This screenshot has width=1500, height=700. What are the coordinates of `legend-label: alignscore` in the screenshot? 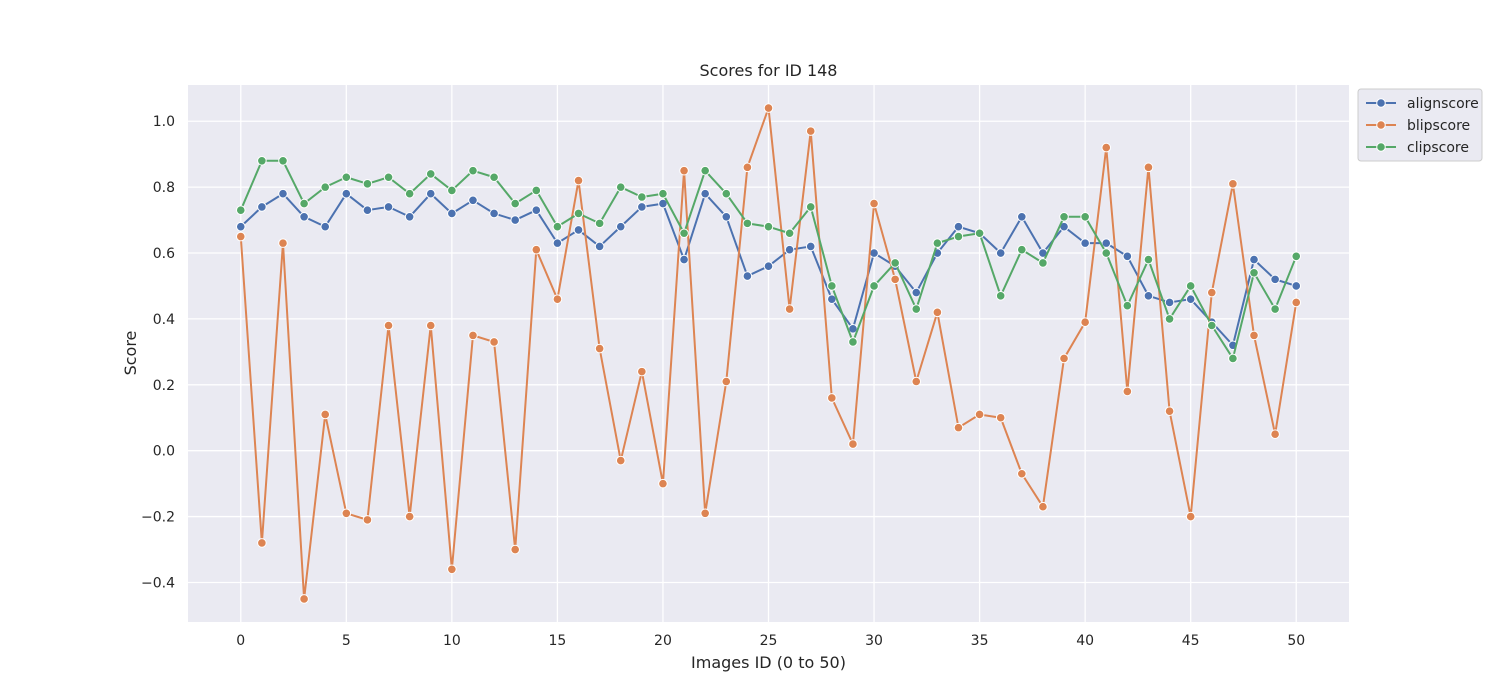 It's located at (1443, 104).